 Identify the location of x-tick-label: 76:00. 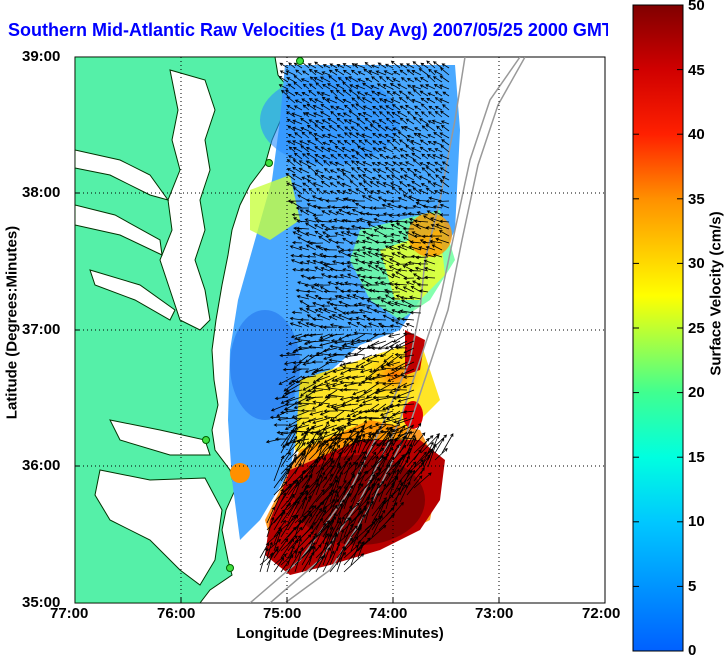
(176, 613).